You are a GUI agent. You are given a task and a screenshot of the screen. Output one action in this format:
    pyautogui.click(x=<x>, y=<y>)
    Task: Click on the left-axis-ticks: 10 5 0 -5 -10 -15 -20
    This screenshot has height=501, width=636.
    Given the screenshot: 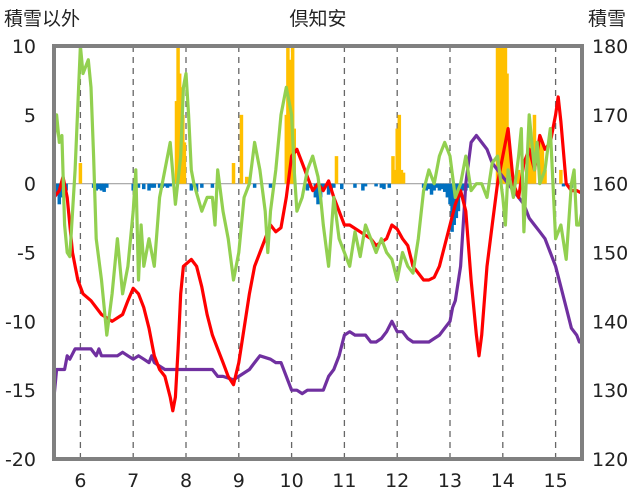 What is the action you would take?
    pyautogui.click(x=20, y=253)
    